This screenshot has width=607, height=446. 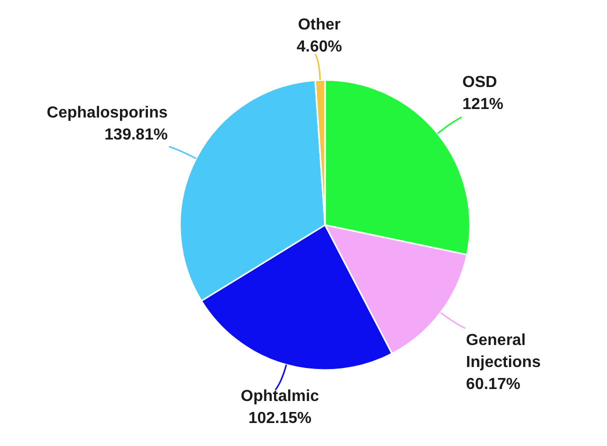 I want to click on slice-label: Other, so click(x=319, y=25).